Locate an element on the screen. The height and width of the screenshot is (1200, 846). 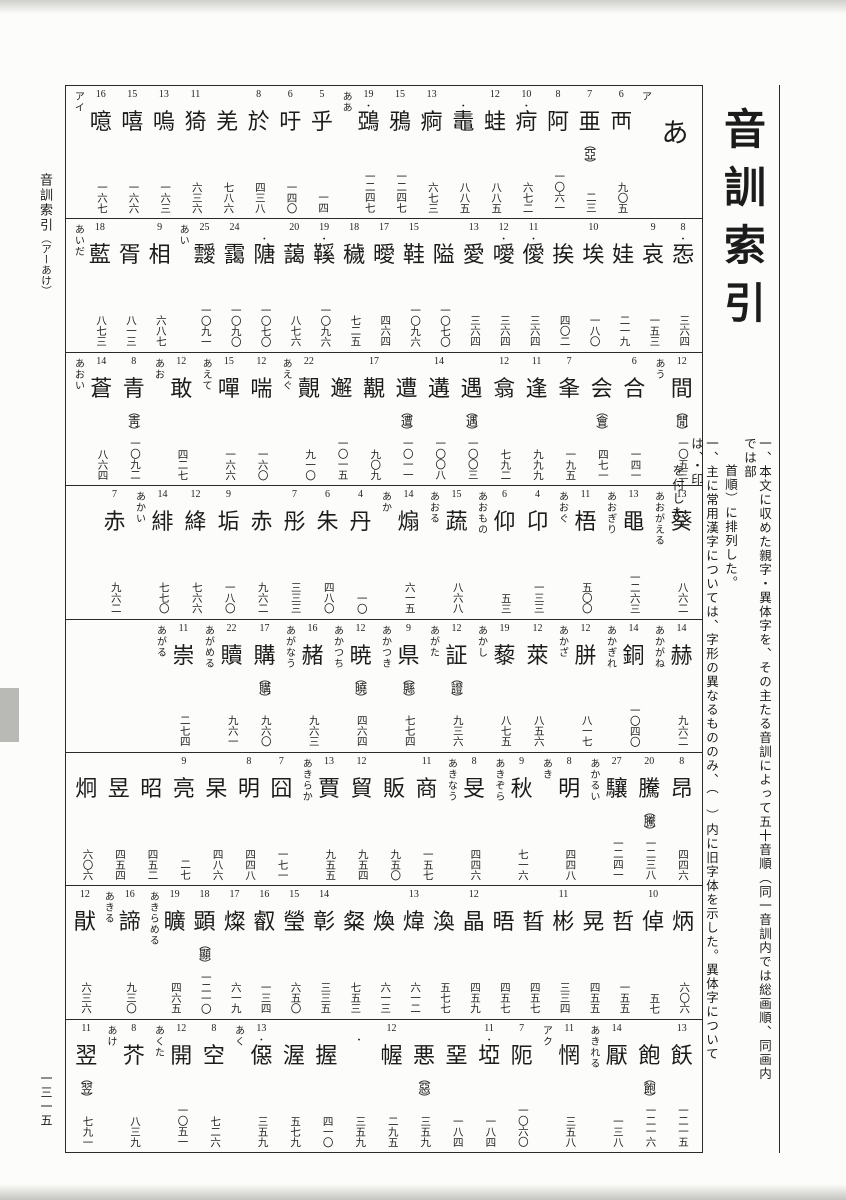
entry-page: 九六〇 is located at coordinates (265, 731).